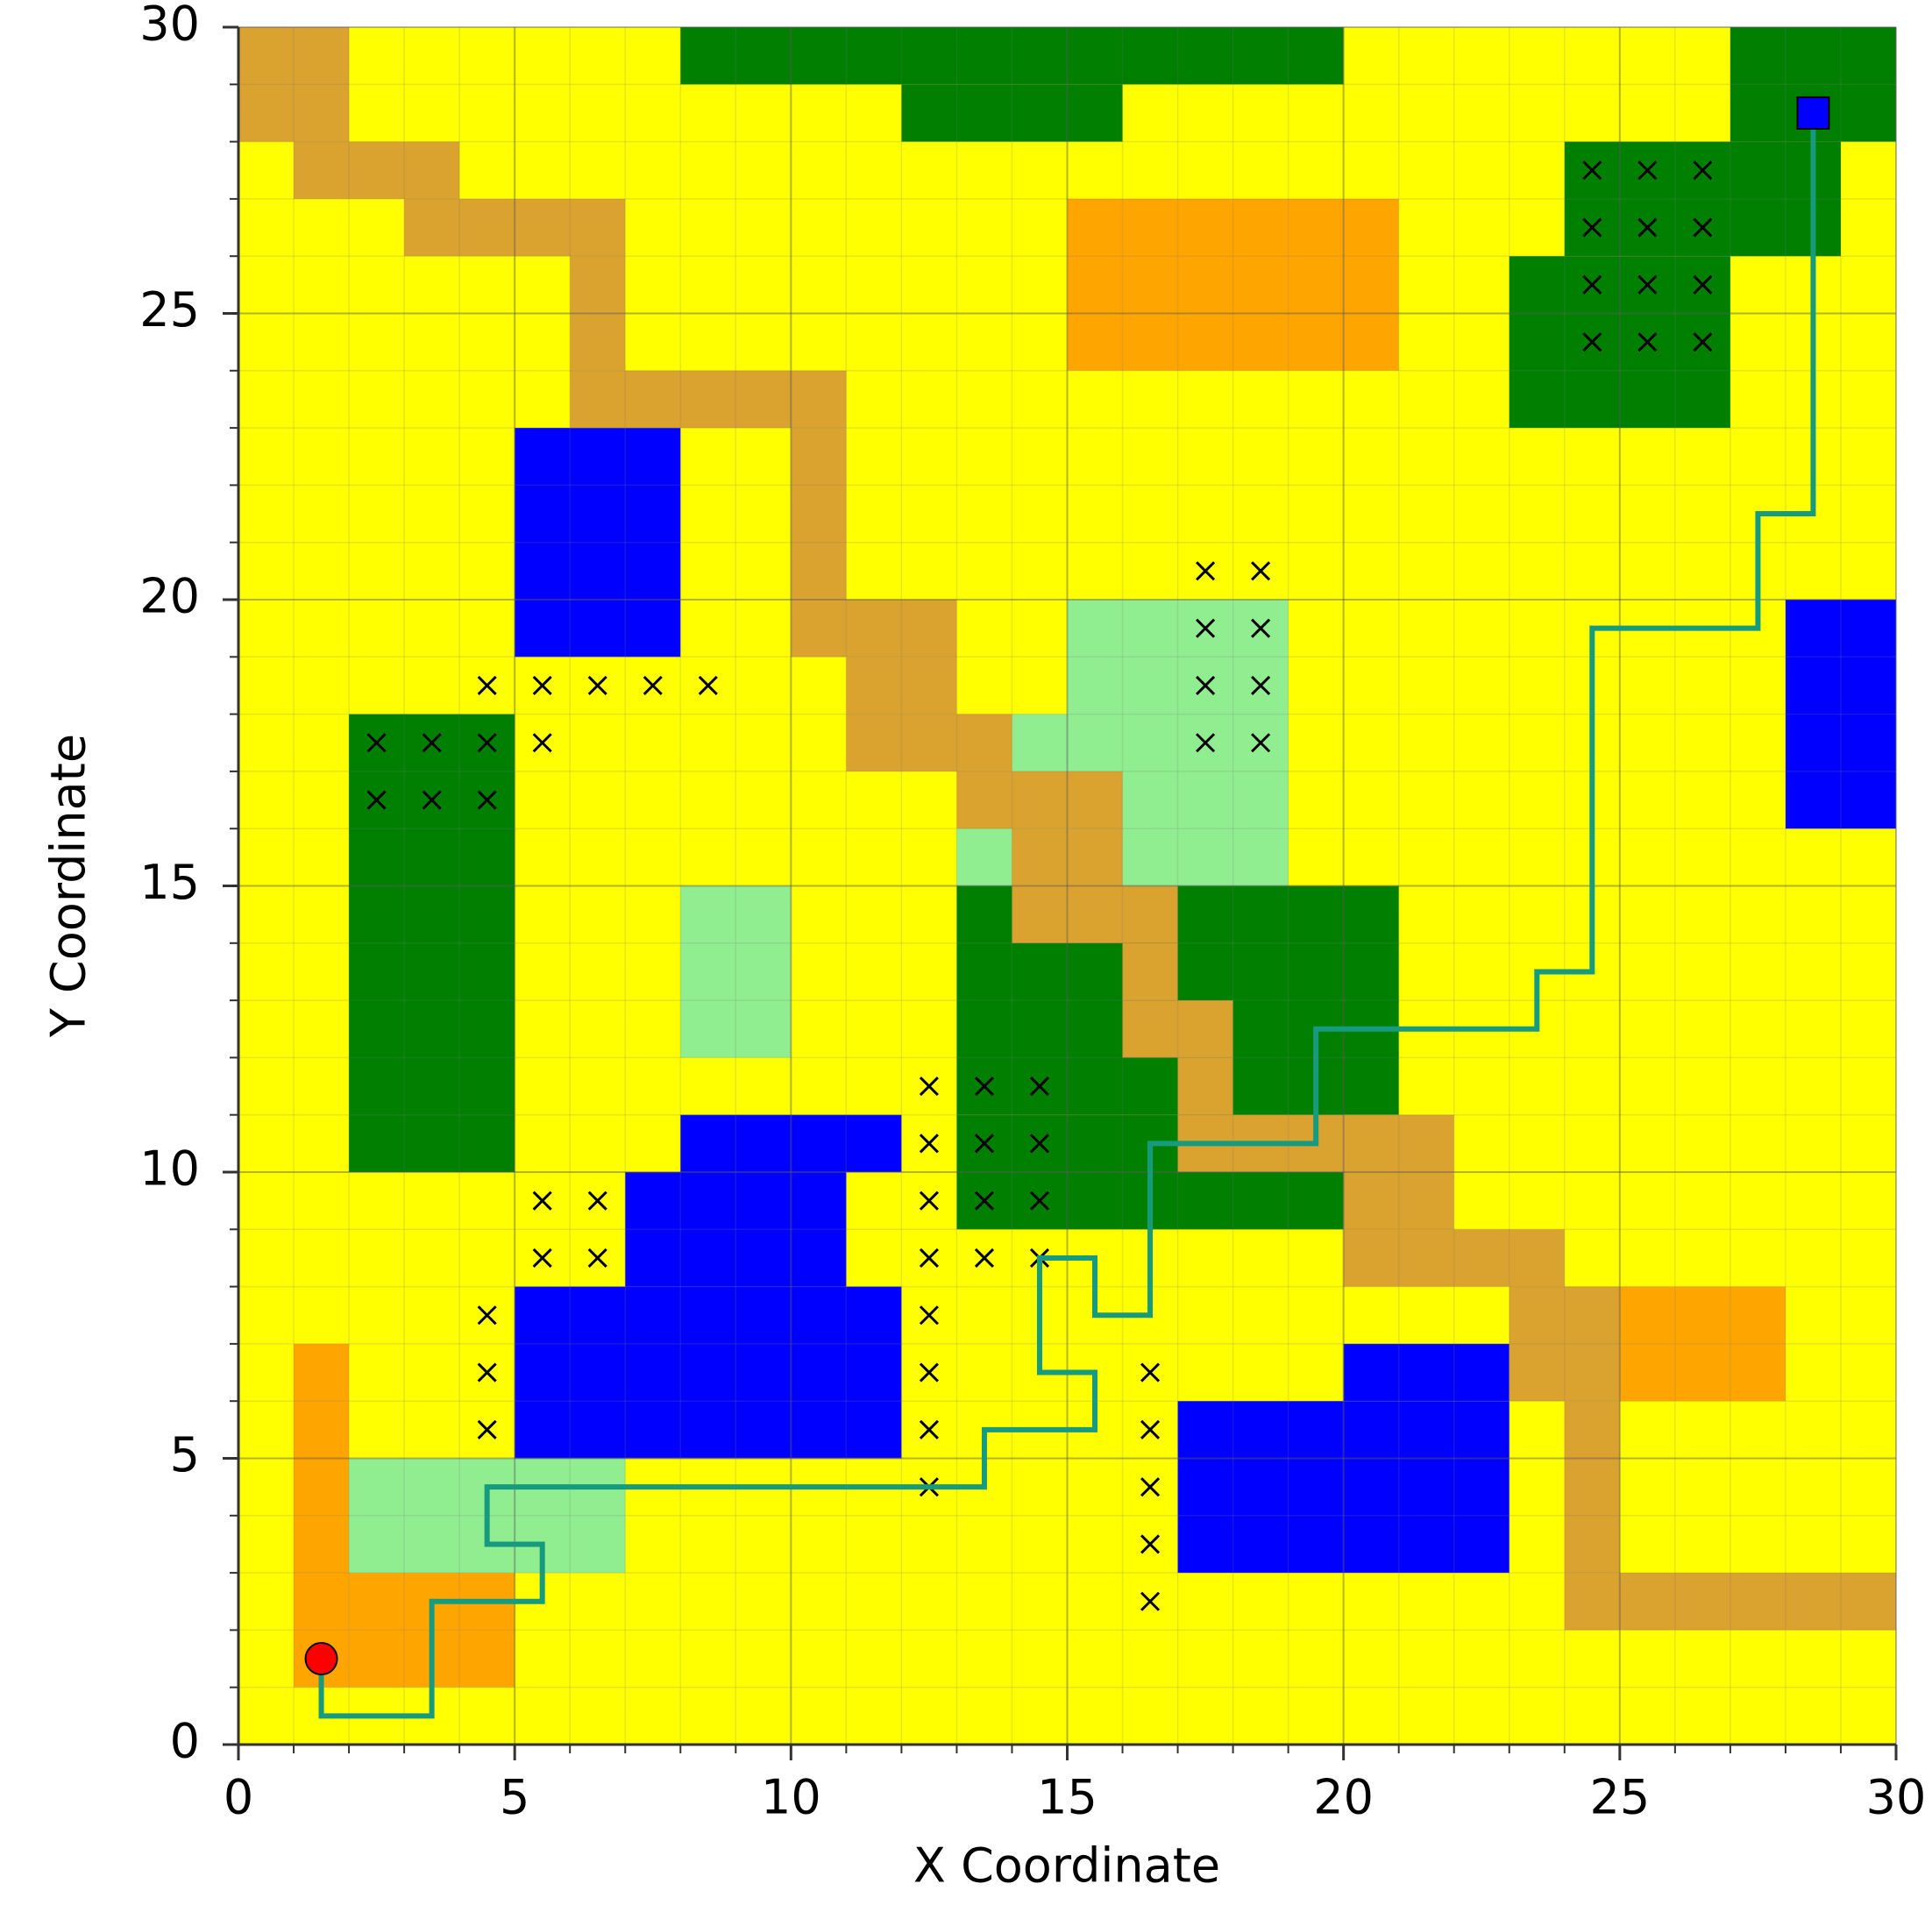 The image size is (1932, 1905). I want to click on y-tick-label: 30, so click(169, 26).